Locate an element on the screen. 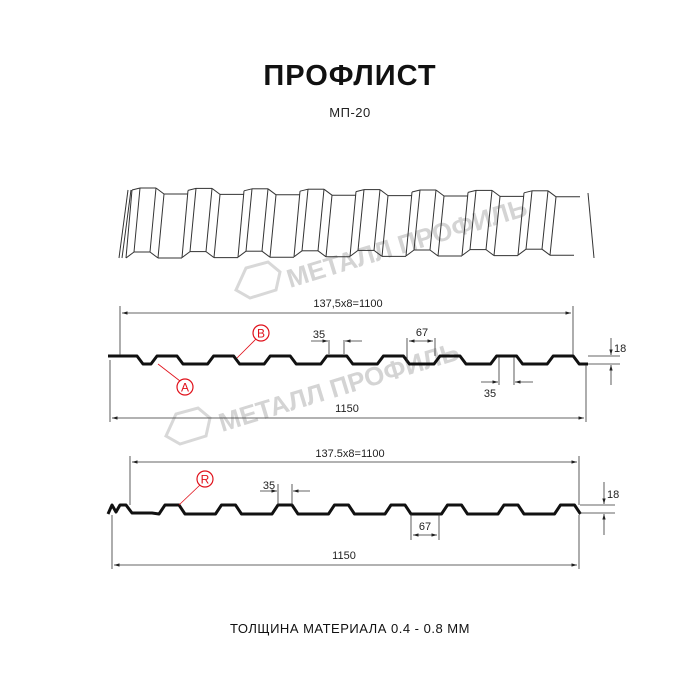 The height and width of the screenshot is (700, 700). sheet-3d-view is located at coordinates (356, 223).